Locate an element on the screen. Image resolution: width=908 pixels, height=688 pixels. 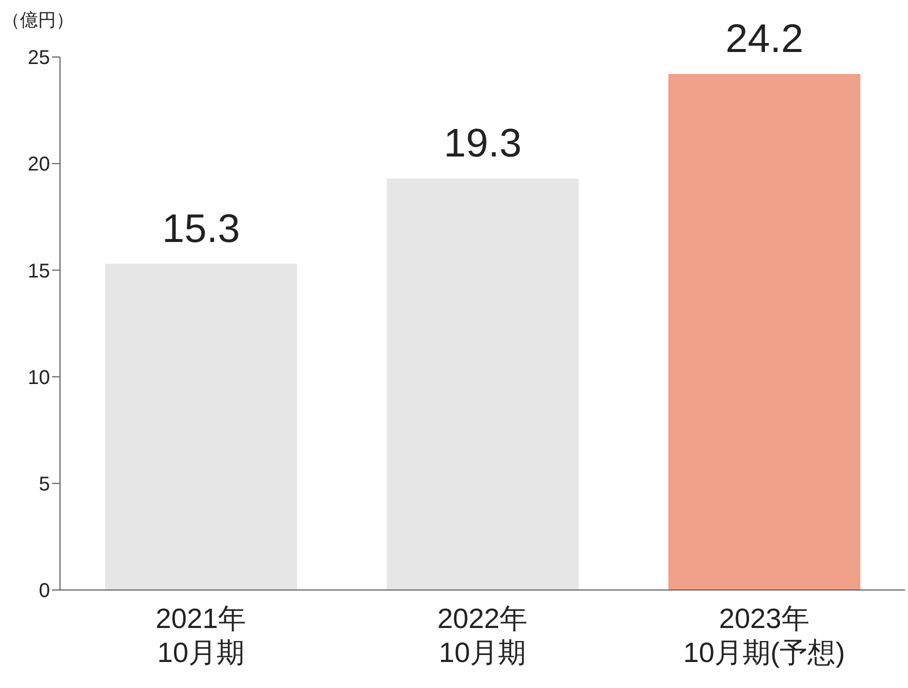
y-tick-label: 15 is located at coordinates (39, 271).